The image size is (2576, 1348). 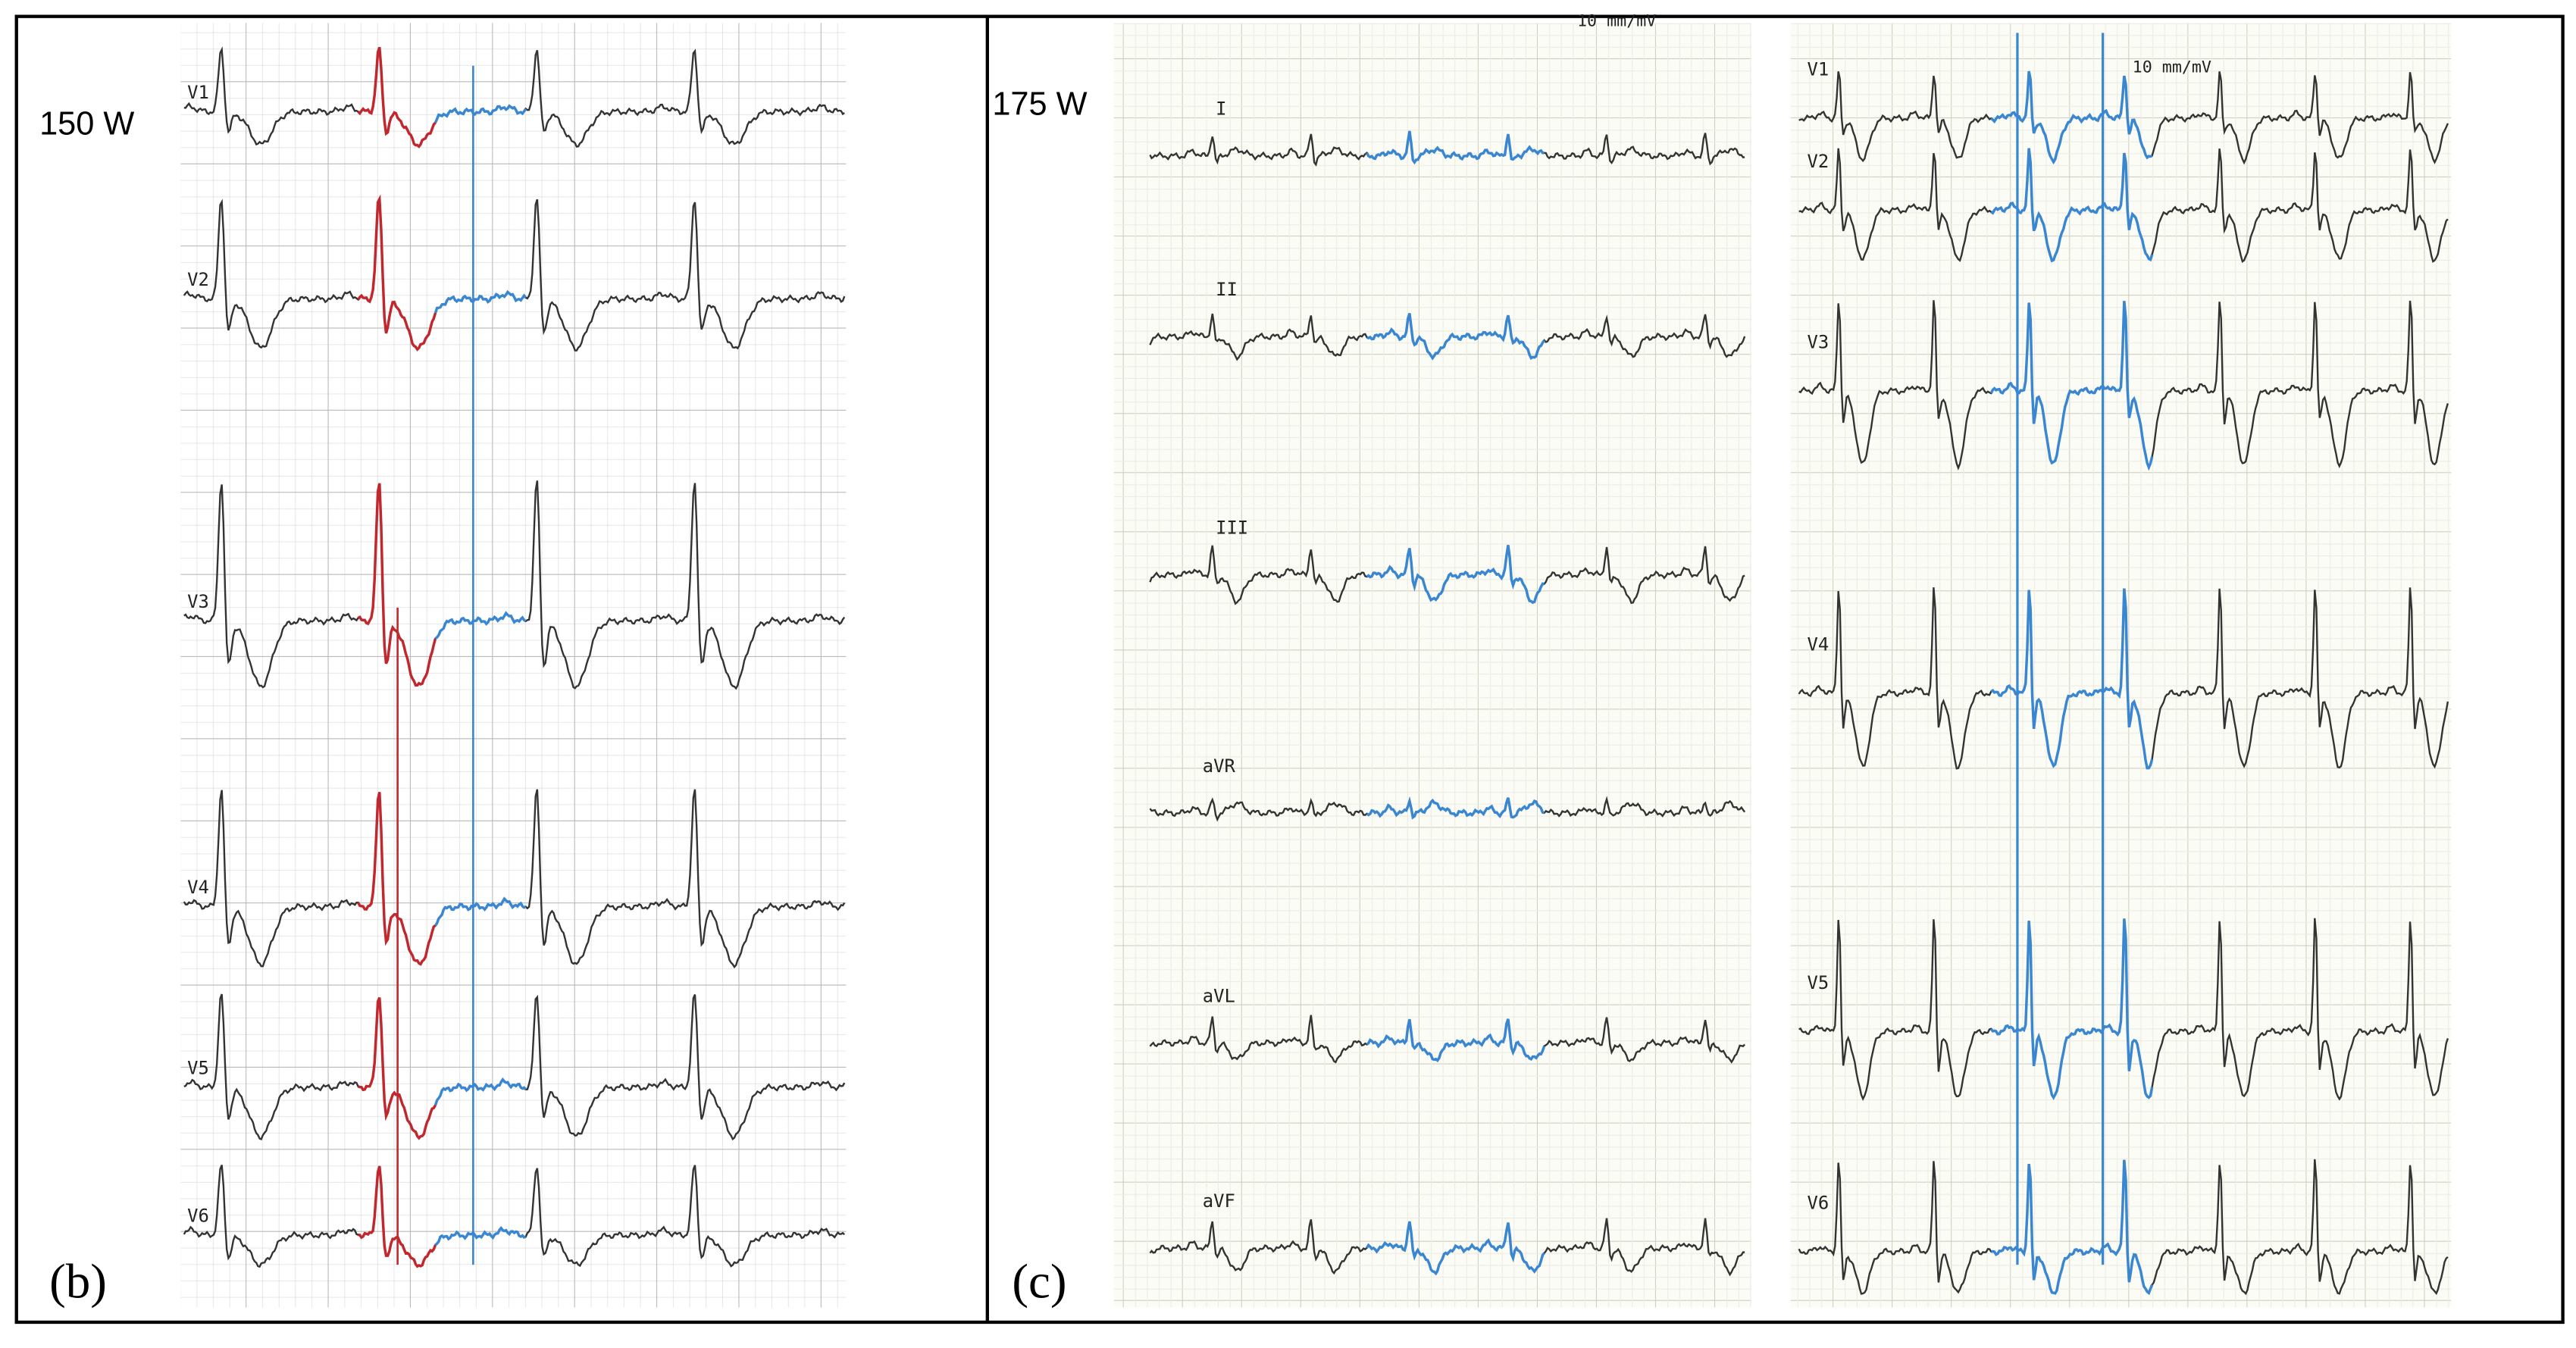 I want to click on lead-label: aVR, so click(x=1220, y=766).